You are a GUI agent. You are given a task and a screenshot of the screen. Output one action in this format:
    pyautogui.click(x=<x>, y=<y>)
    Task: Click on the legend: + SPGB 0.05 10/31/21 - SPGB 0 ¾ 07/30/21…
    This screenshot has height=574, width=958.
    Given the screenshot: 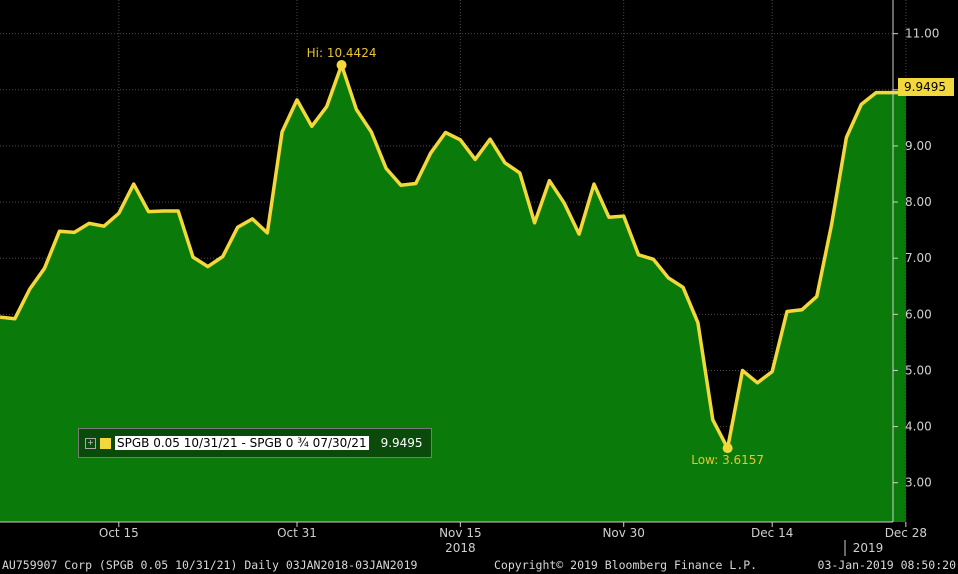 What is the action you would take?
    pyautogui.click(x=255, y=443)
    